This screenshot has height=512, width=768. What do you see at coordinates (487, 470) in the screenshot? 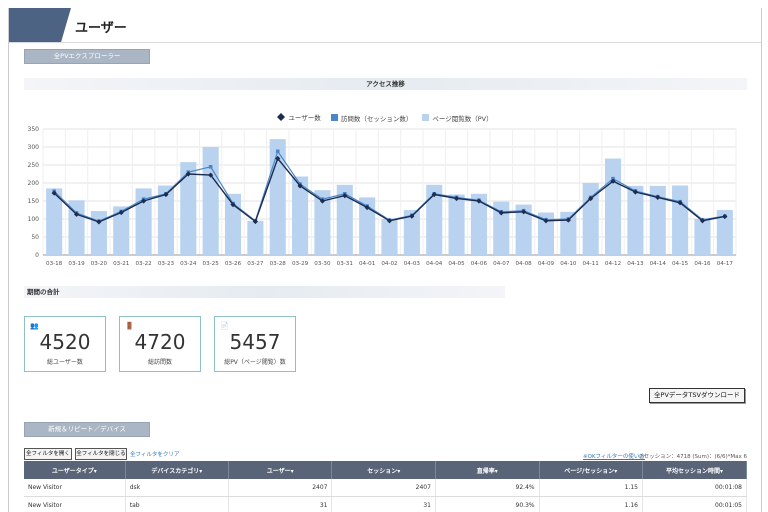
I see `col-bounce-rate: 直帰率▾` at bounding box center [487, 470].